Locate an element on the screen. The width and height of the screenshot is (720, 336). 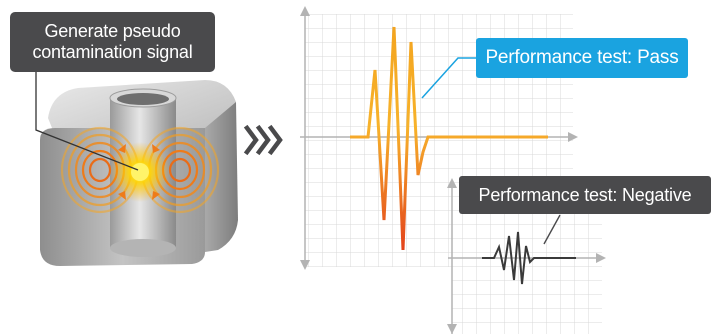
performance-negative-label: Performance test: Negative is located at coordinates (585, 195).